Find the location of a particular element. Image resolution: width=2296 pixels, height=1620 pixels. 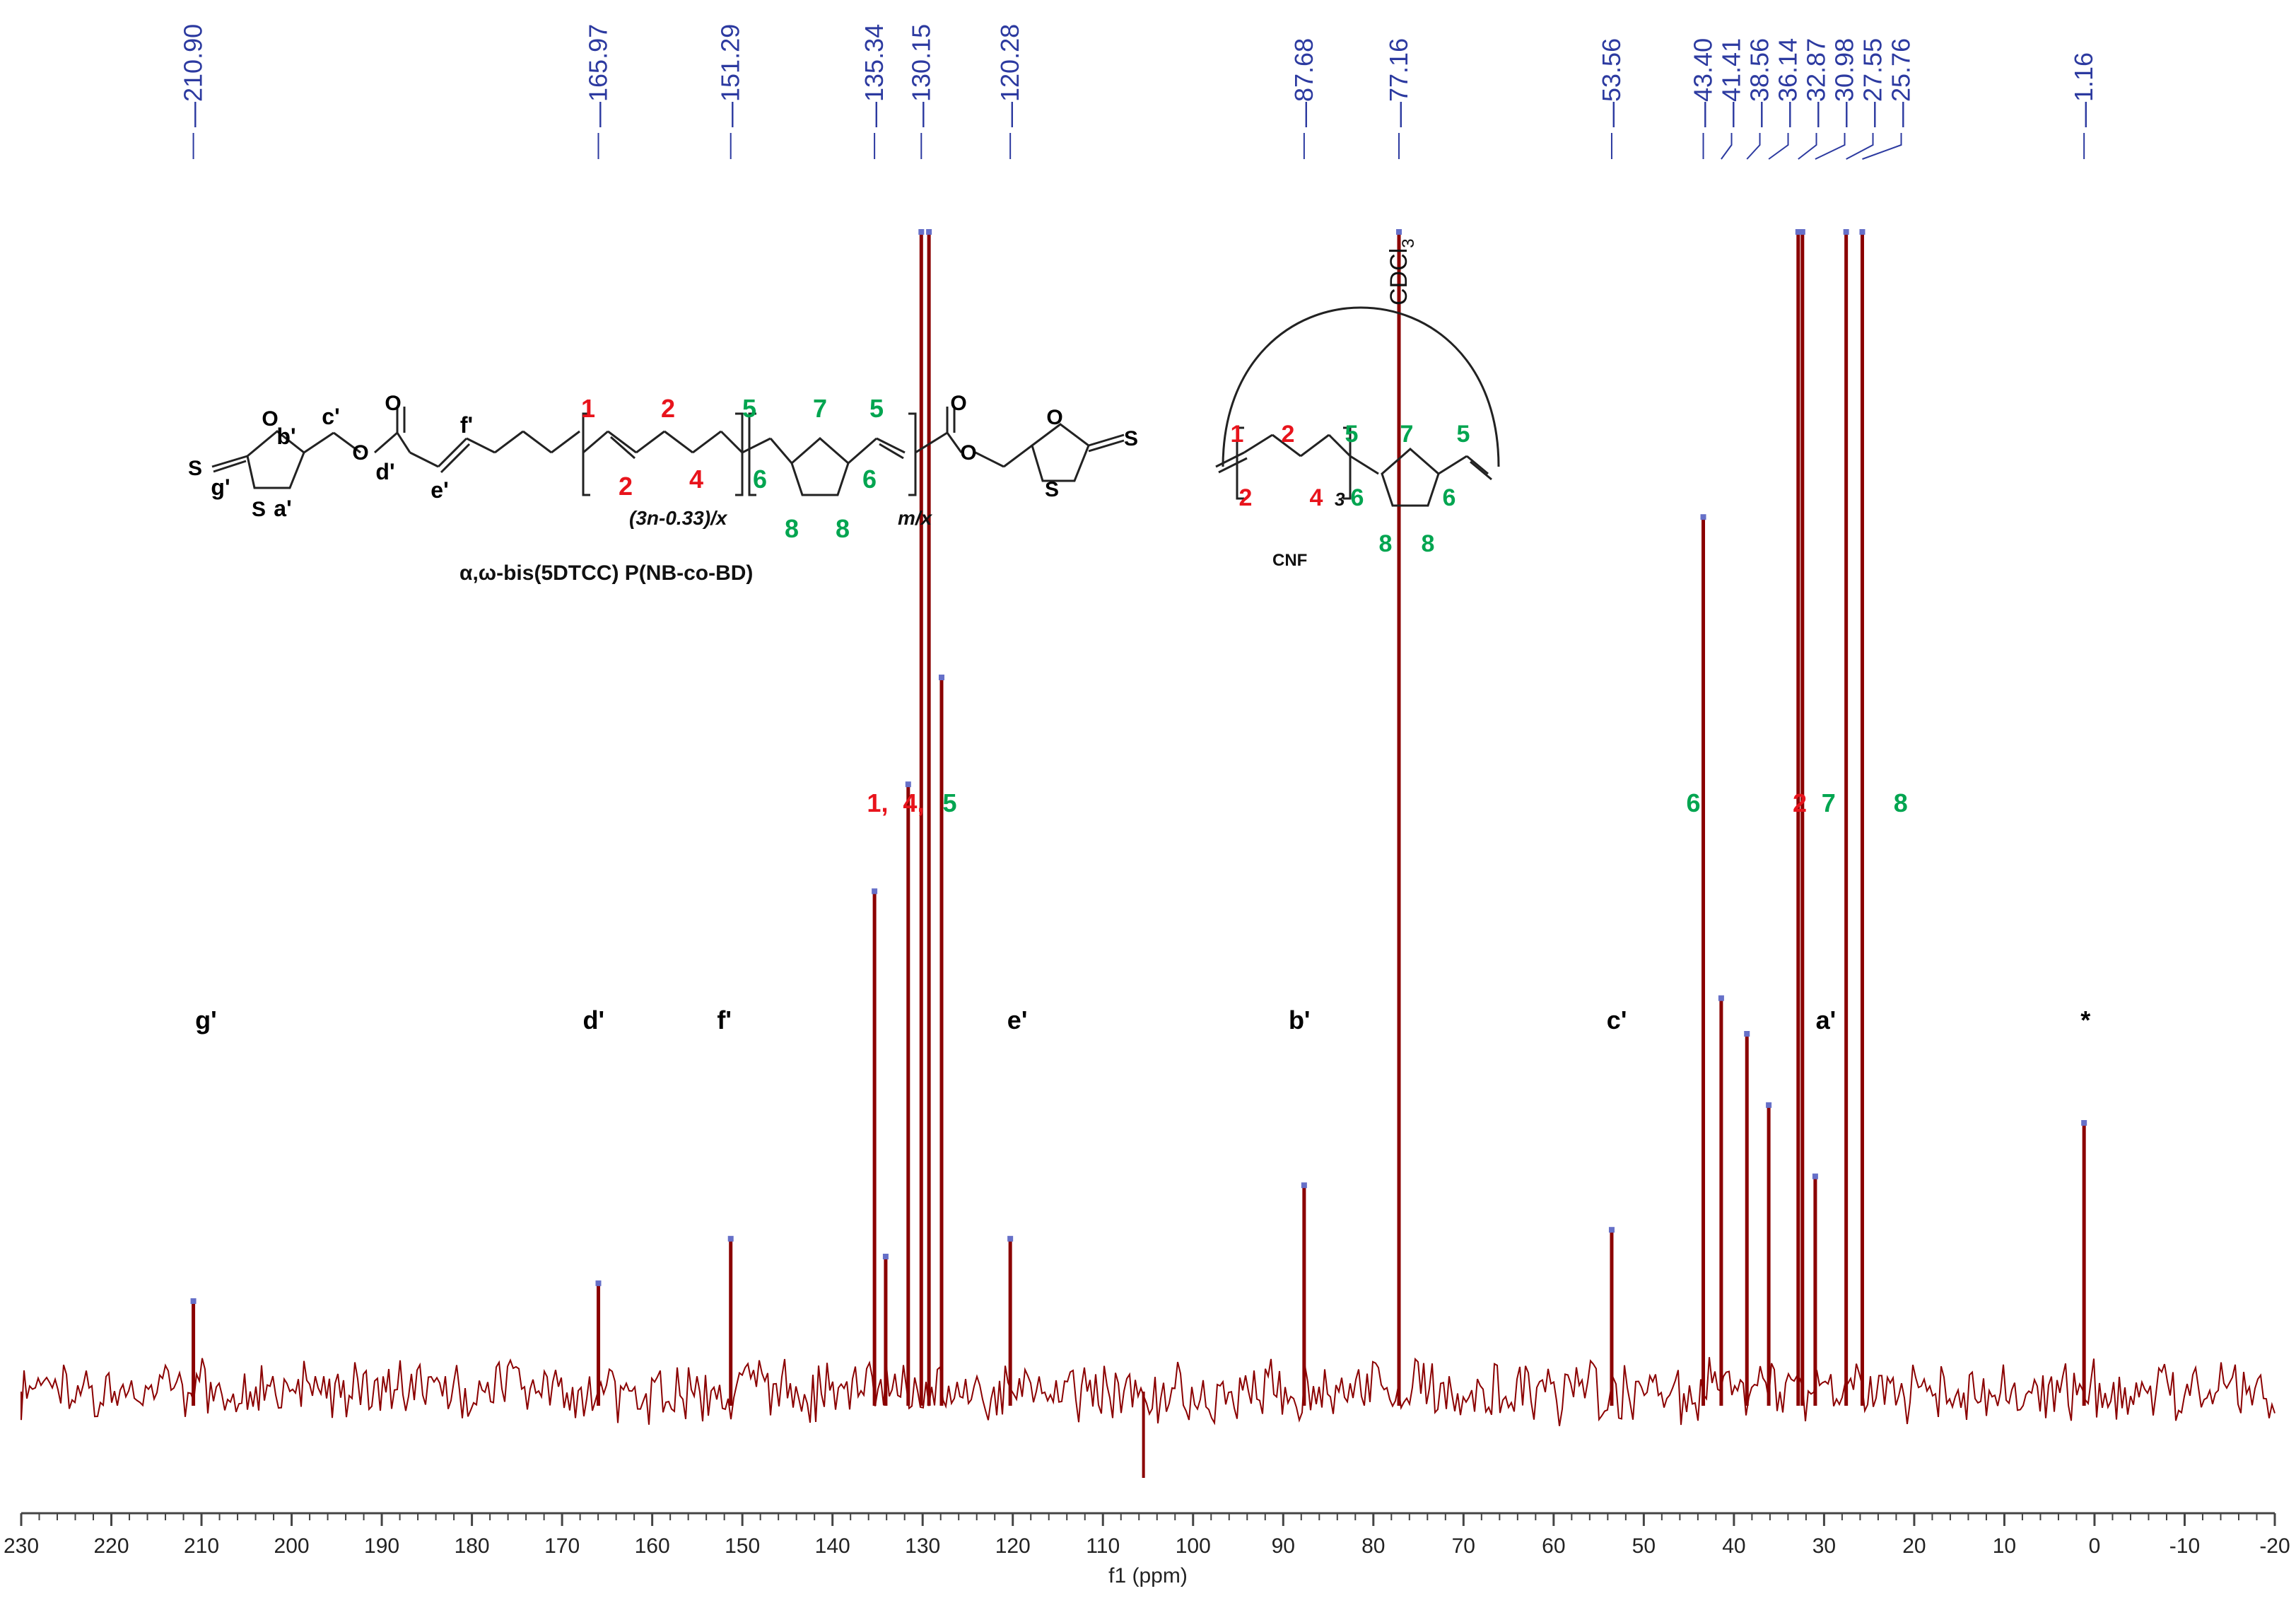

x-tick-label: 150 is located at coordinates (742, 1546).